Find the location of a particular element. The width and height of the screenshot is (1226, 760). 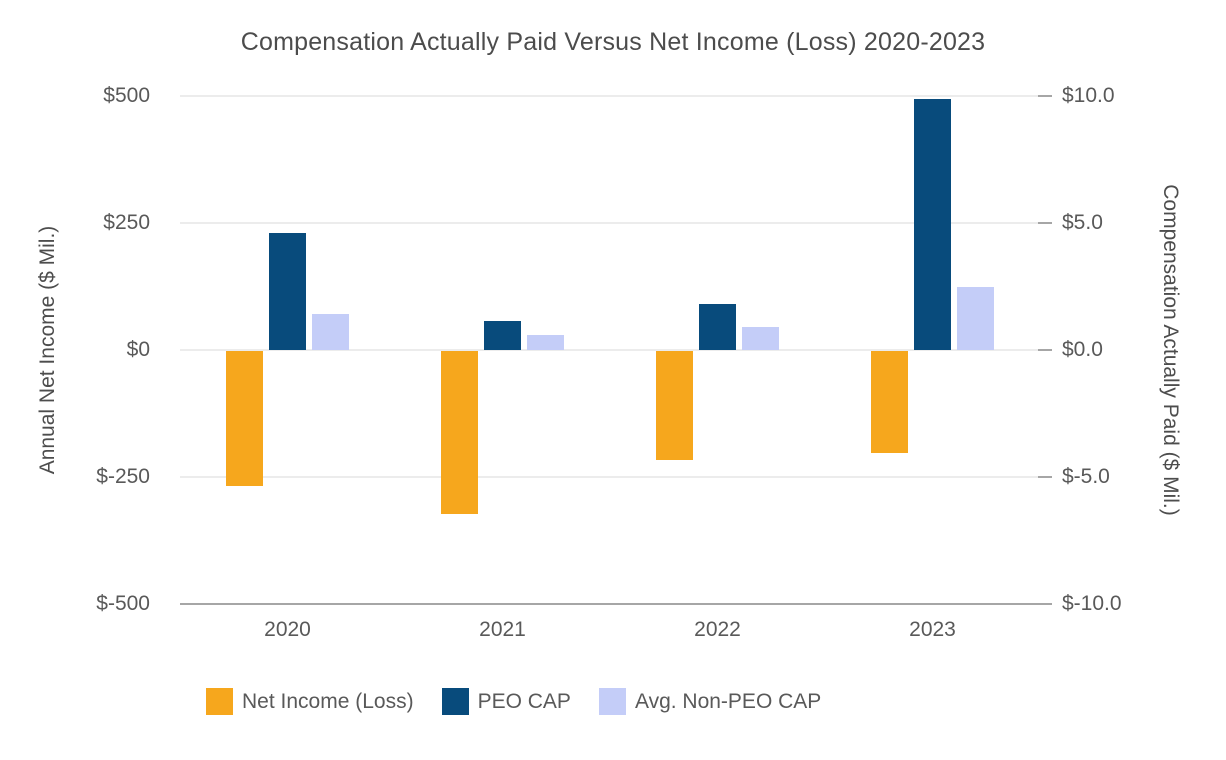

bar-net-income-loss-2023 is located at coordinates (889, 402).